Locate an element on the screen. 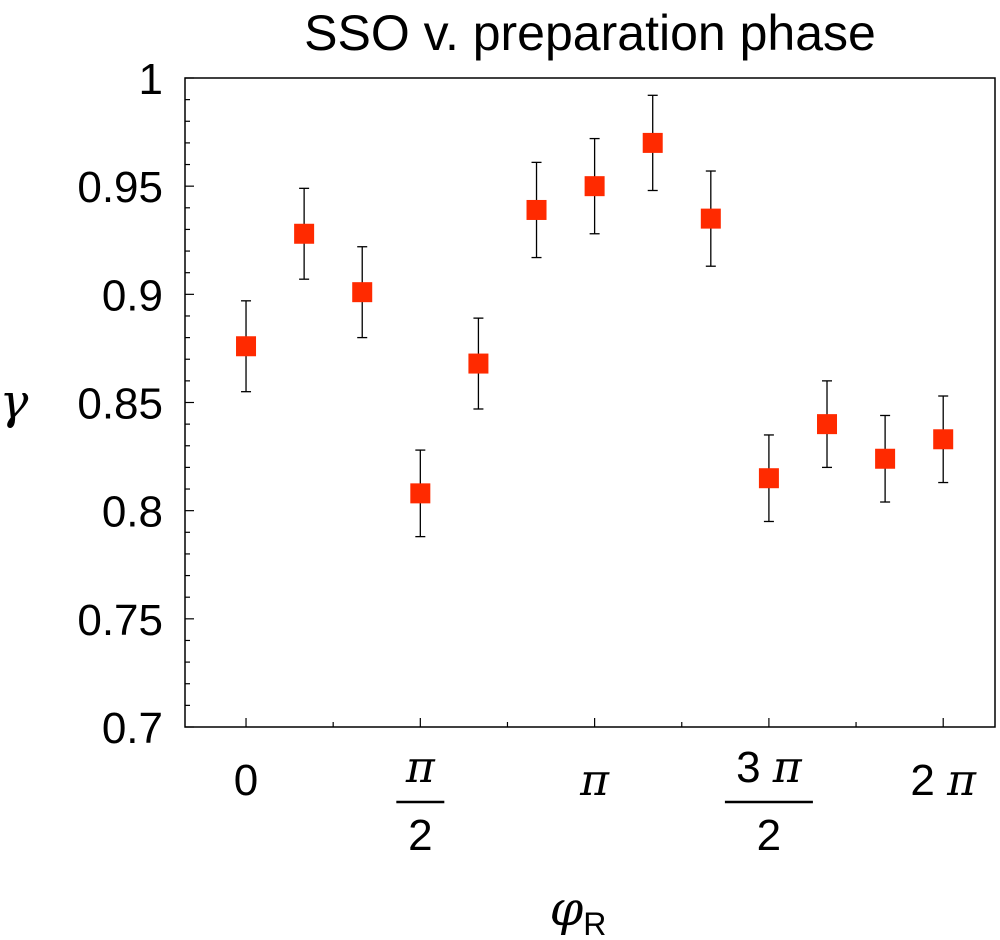  y-tick-label: 0.75 is located at coordinates (120, 620).